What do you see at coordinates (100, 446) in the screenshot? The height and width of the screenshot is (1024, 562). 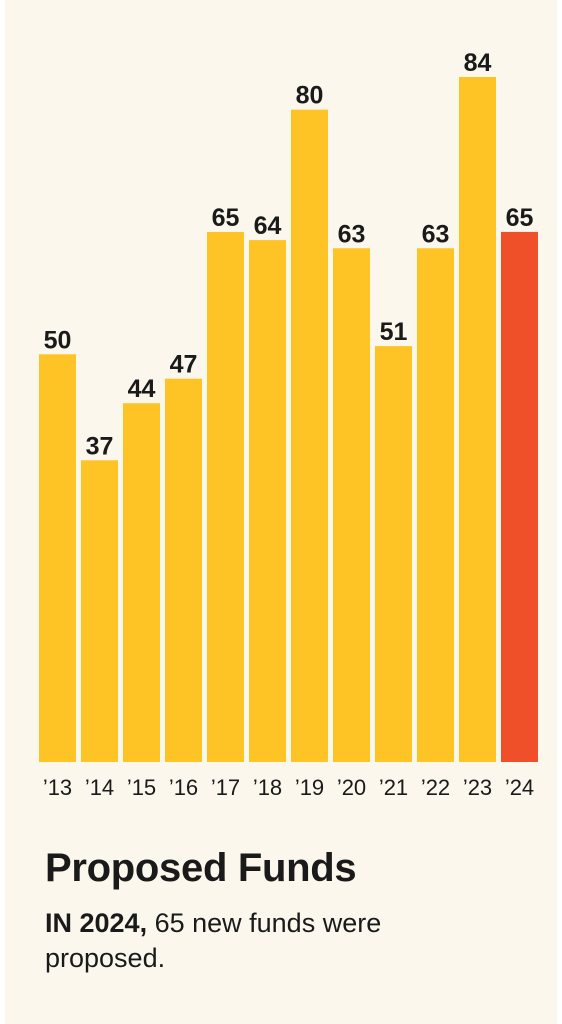 I see `data-label-1: 37` at bounding box center [100, 446].